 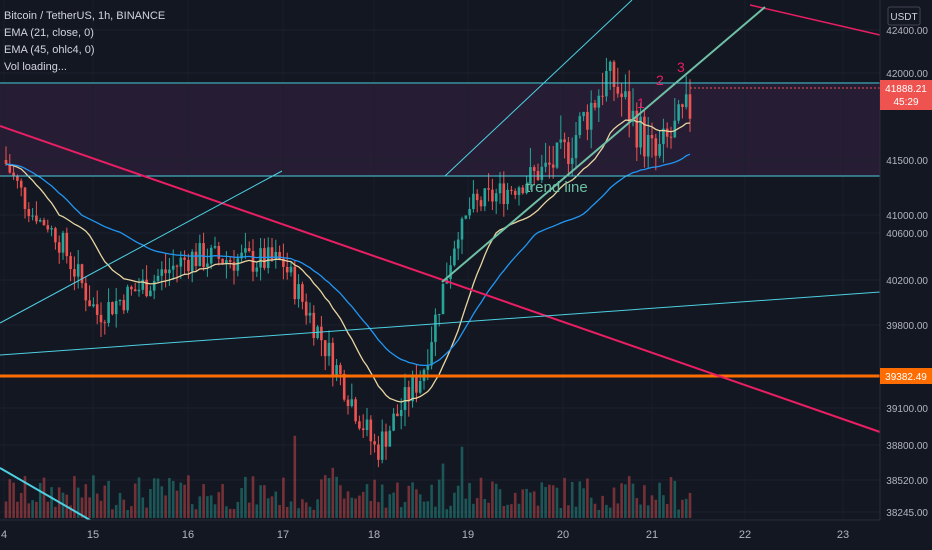 What do you see at coordinates (49, 33) in the screenshot?
I see `legend-ema-21: EMA (21, close, 0)` at bounding box center [49, 33].